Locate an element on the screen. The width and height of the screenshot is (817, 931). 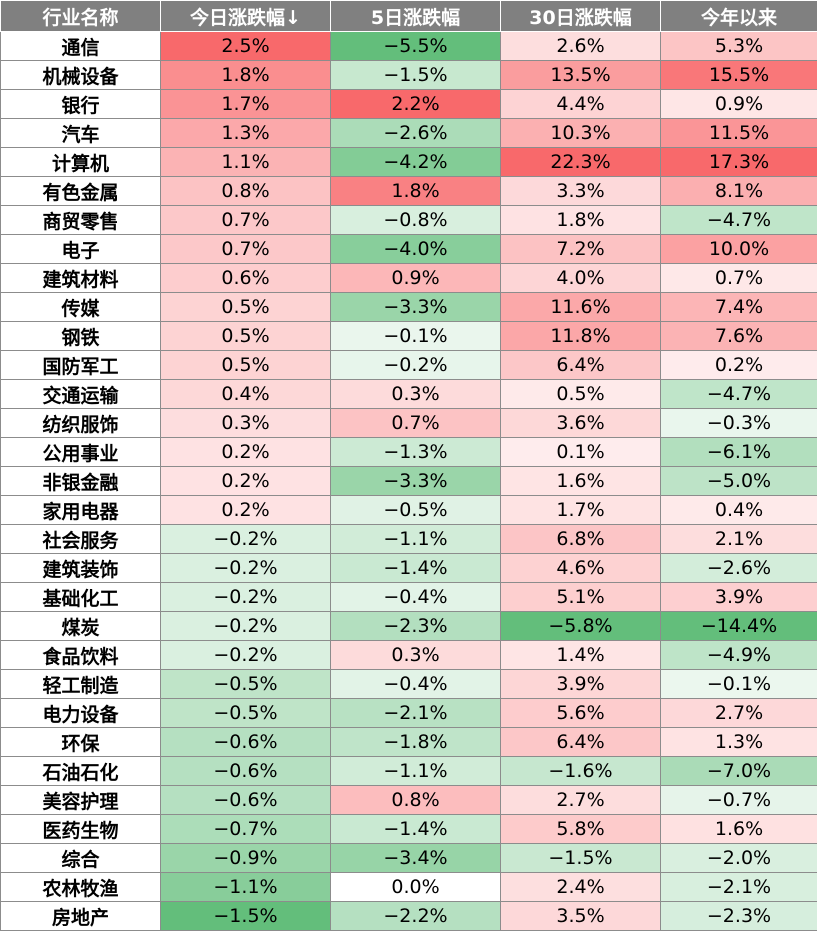
table-row: 综合−0.9%−3.4%−1.5%−2.0% is located at coordinates (409, 858).